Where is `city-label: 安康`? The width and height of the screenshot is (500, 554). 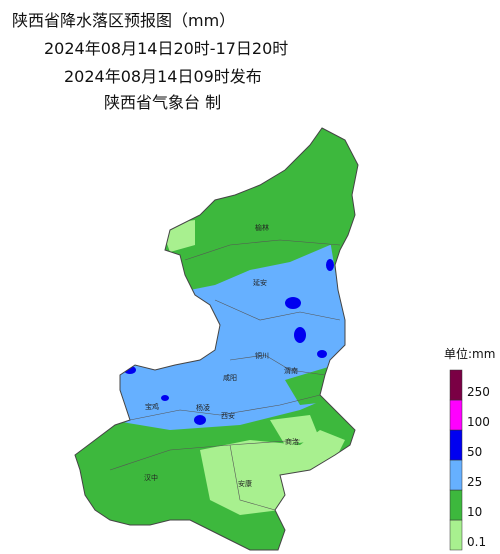 city-label: 安康 is located at coordinates (245, 483).